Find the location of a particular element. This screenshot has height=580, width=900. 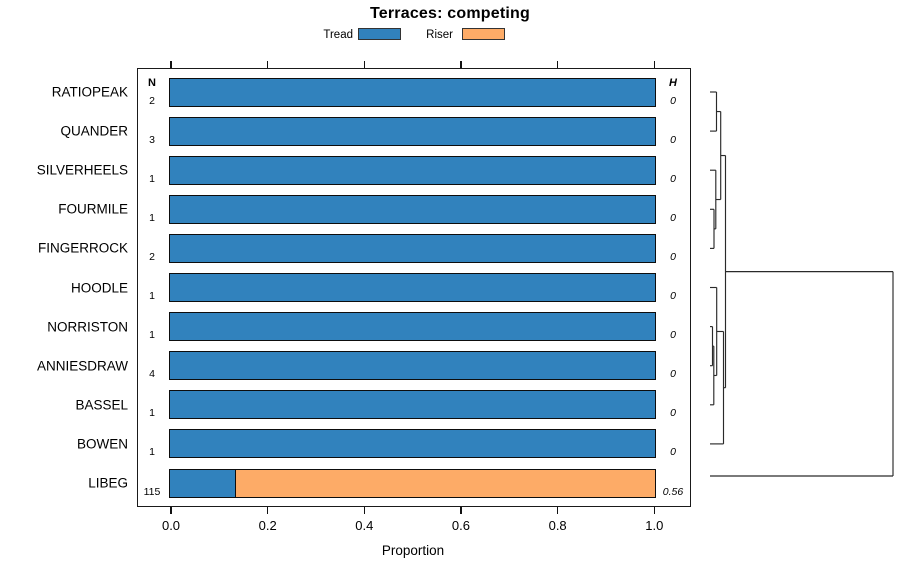

category-label: RATIOPEAK is located at coordinates (89, 92).